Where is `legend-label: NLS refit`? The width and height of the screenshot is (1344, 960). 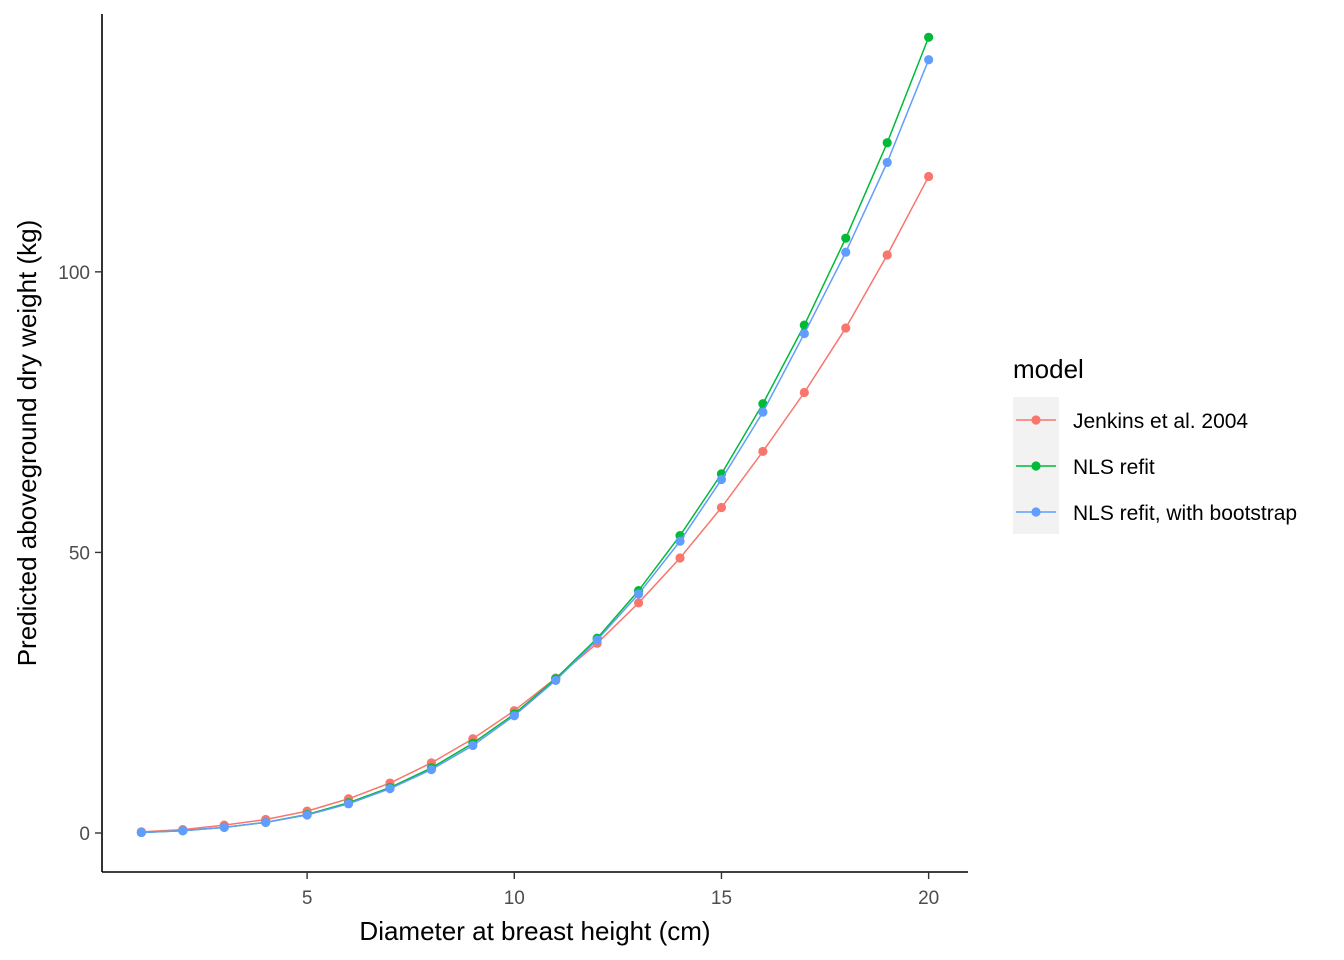 legend-label: NLS refit is located at coordinates (1114, 467).